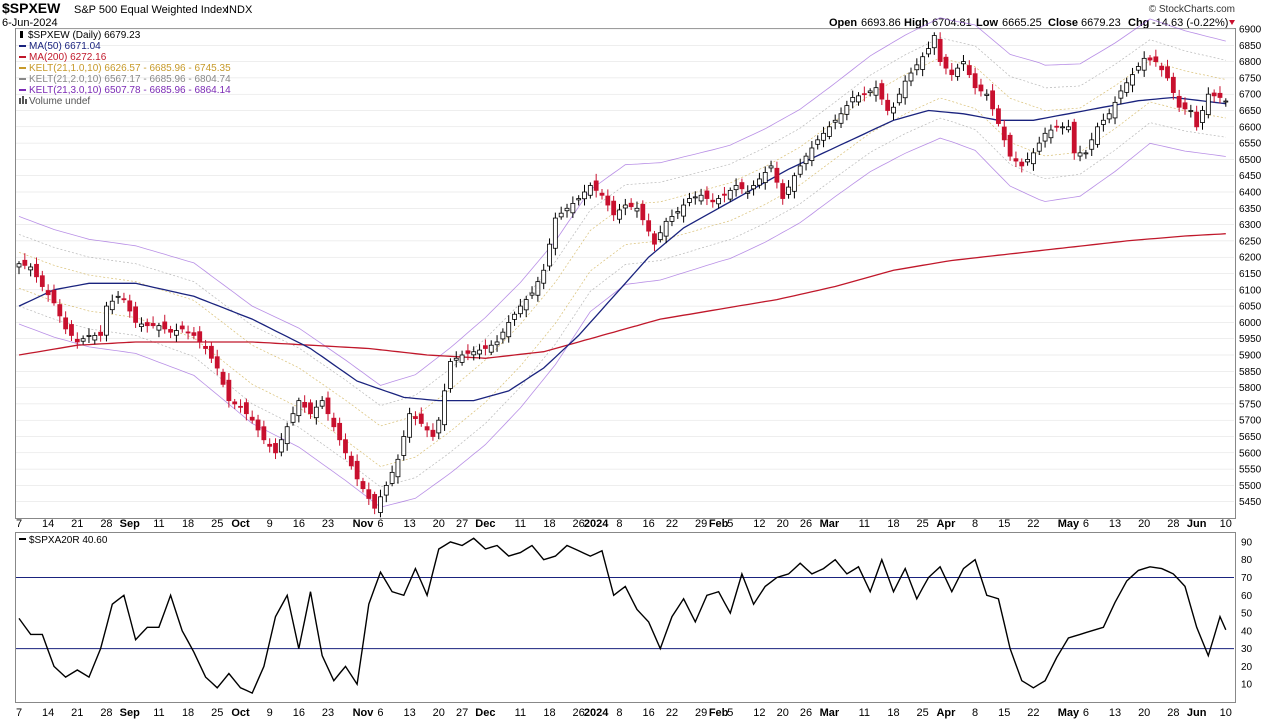  What do you see at coordinates (1004, 524) in the screenshot?
I see `price-x-tick: 15` at bounding box center [1004, 524].